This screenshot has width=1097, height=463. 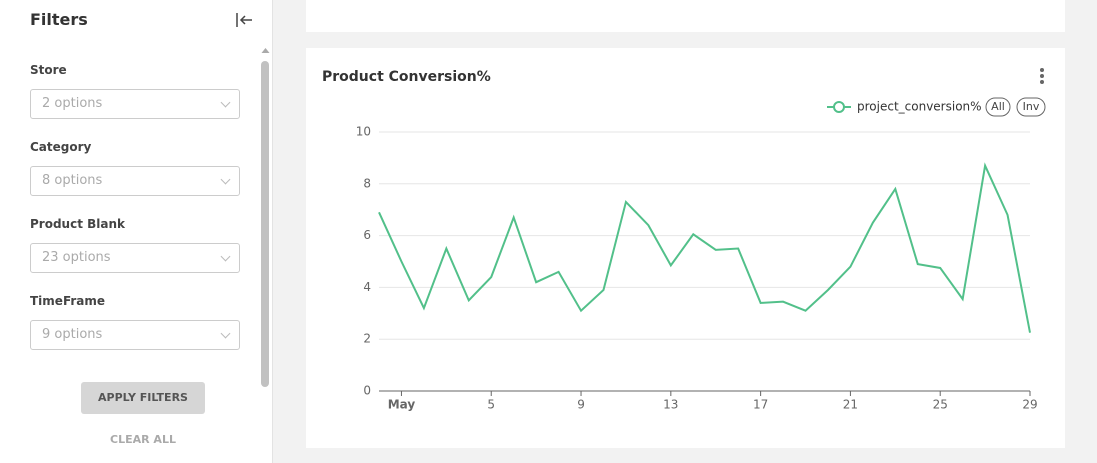 I want to click on y-tick-label: 0, so click(x=367, y=391).